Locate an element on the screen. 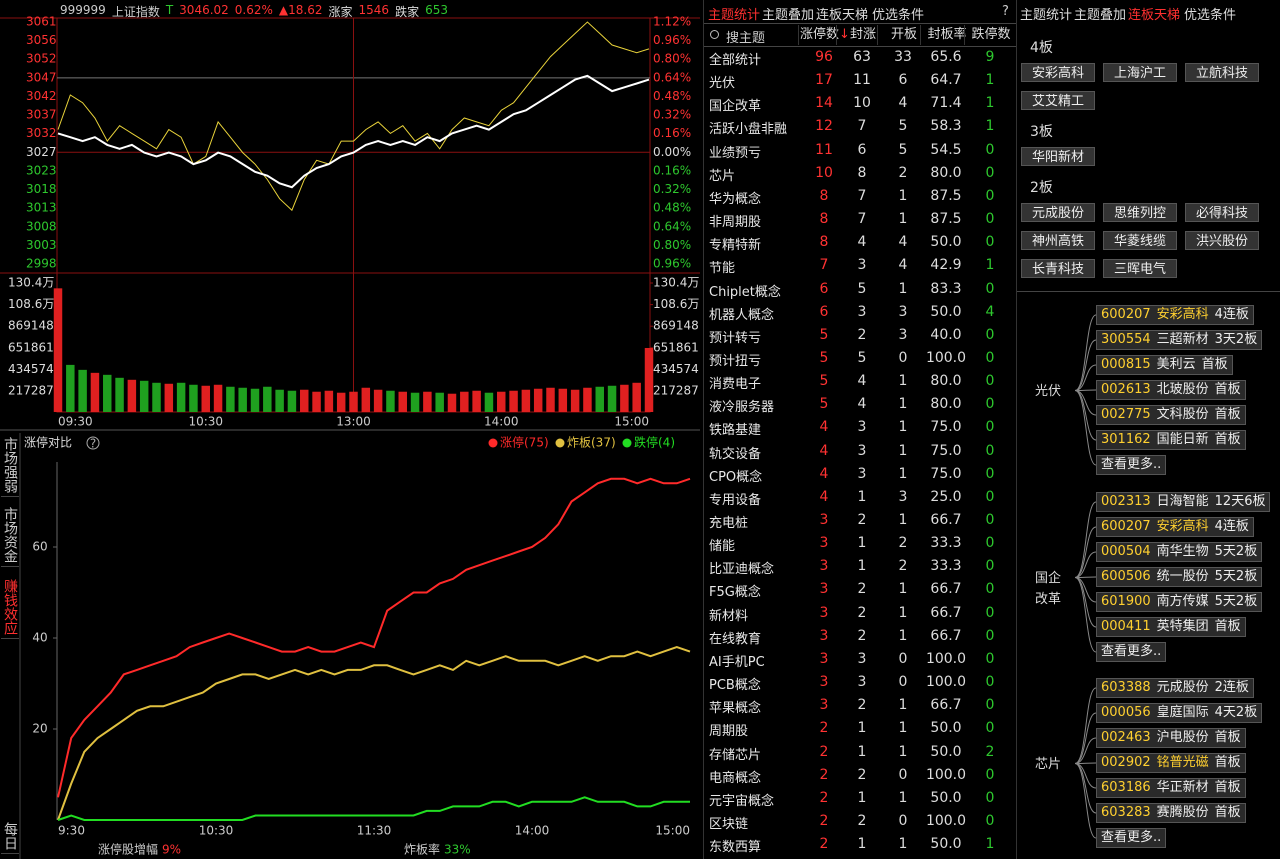 The height and width of the screenshot is (859, 1280). theme-name: 储能 is located at coordinates (722, 547).